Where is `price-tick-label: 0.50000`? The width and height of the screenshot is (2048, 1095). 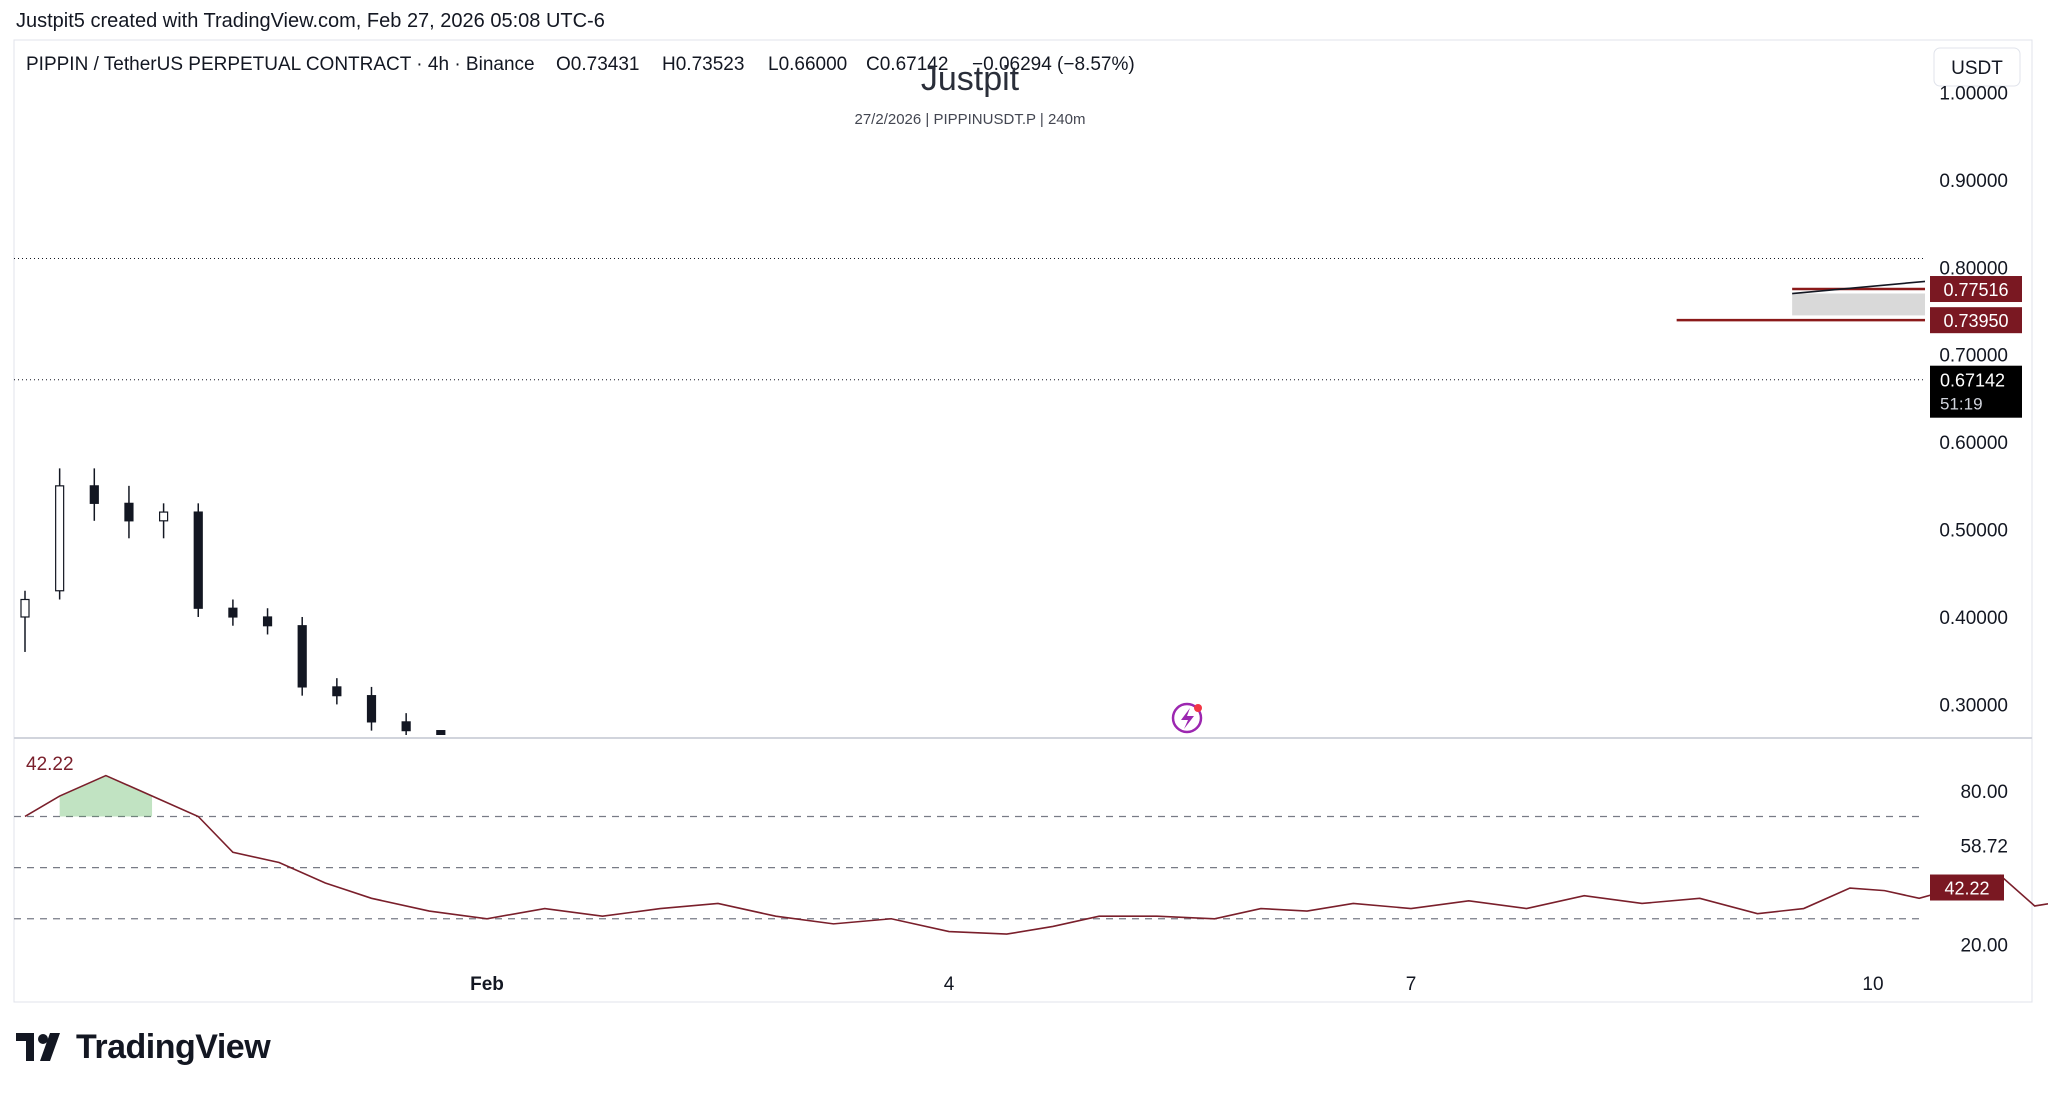 price-tick-label: 0.50000 is located at coordinates (1973, 531).